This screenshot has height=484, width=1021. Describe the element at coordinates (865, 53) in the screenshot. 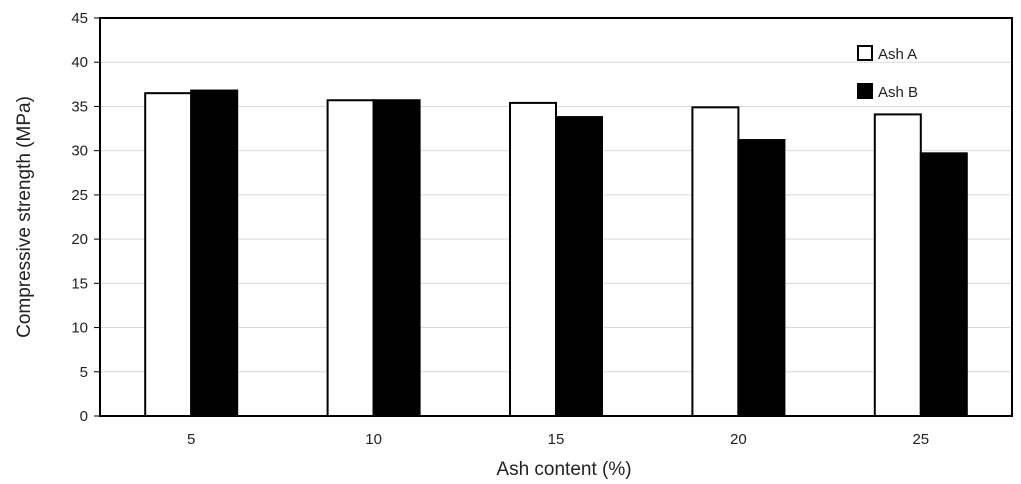

I see `legend-swatch-ash-a` at that location.